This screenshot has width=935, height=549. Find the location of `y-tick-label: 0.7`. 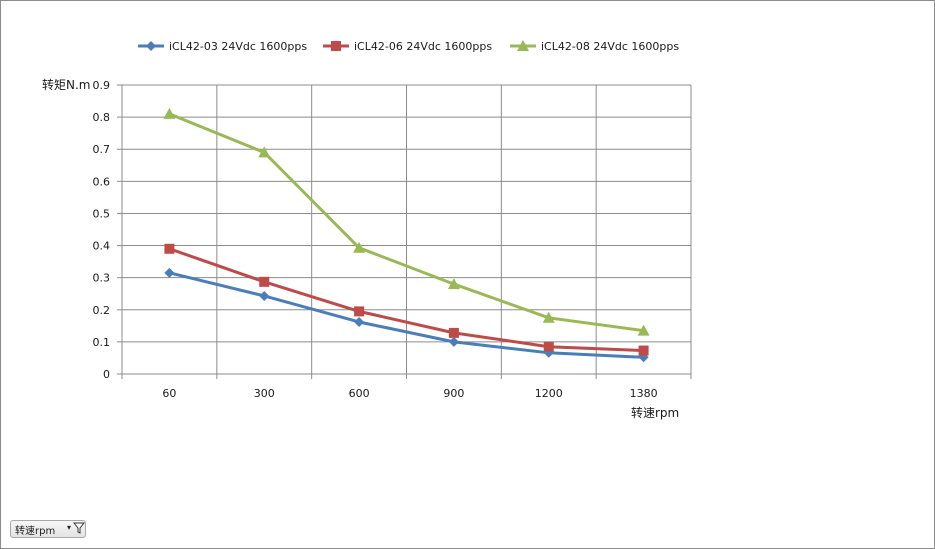

y-tick-label: 0.7 is located at coordinates (102, 149).